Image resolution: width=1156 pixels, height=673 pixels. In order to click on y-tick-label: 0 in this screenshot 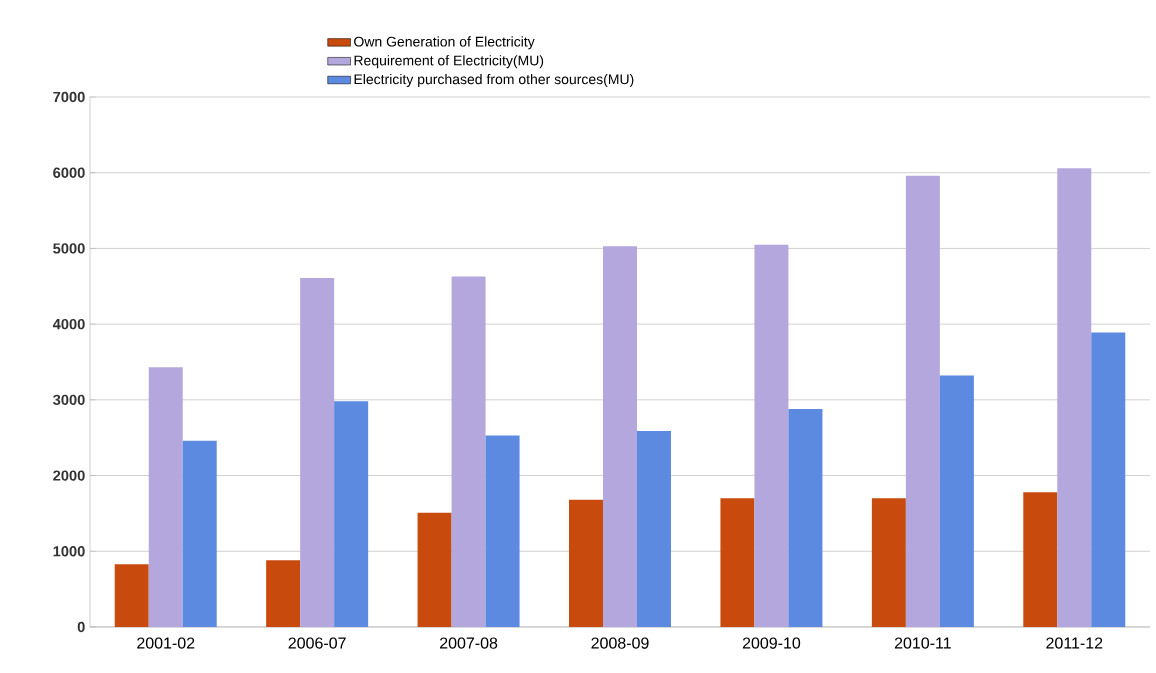, I will do `click(81, 627)`.